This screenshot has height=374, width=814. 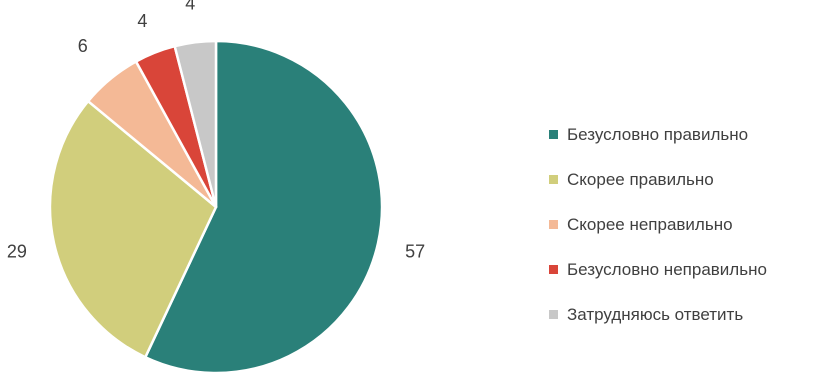 I want to click on legend-label: Скорее неправильно, so click(x=650, y=224).